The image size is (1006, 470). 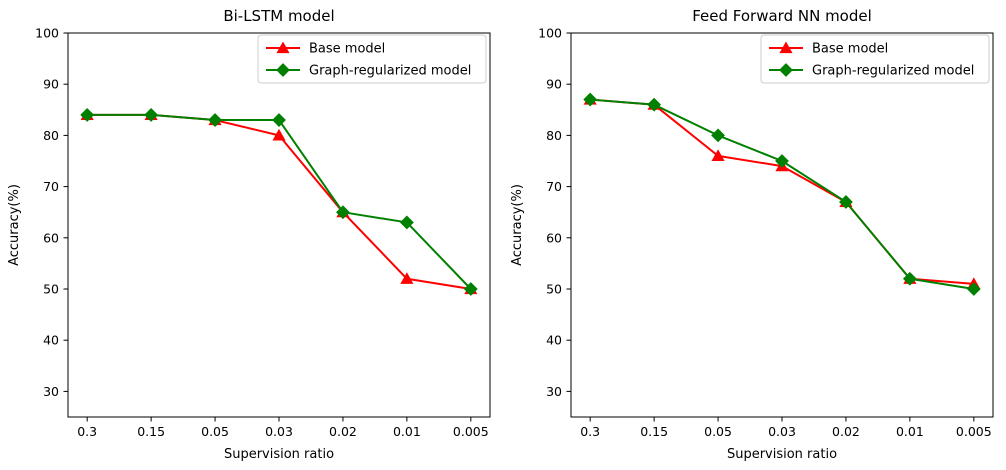 What do you see at coordinates (782, 16) in the screenshot?
I see `chart-title: Feed Forward NN model` at bounding box center [782, 16].